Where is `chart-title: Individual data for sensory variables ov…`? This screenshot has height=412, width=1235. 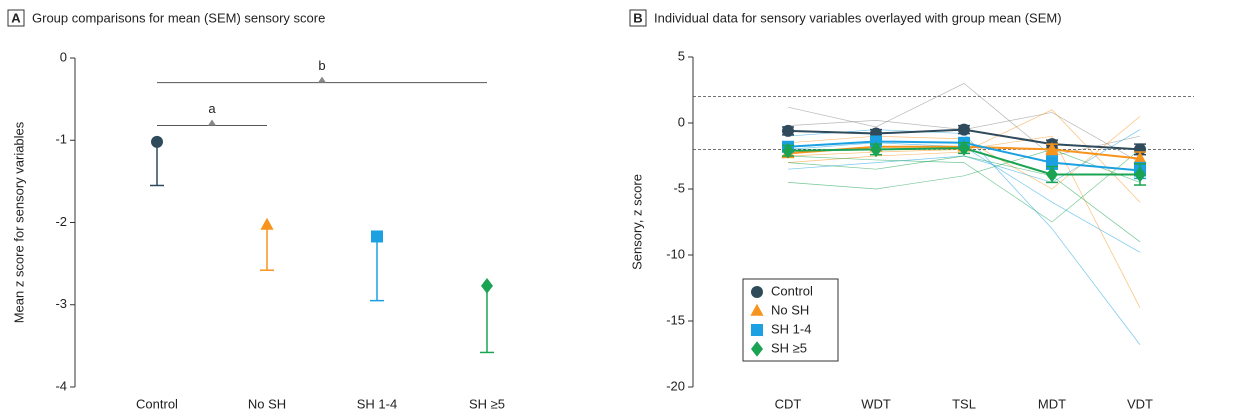
chart-title: Individual data for sensory variables ov… is located at coordinates (858, 17).